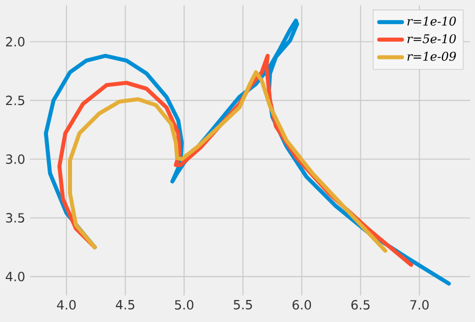 This screenshot has width=475, height=322. What do you see at coordinates (125, 305) in the screenshot?
I see `x-tick-label: 4.5` at bounding box center [125, 305].